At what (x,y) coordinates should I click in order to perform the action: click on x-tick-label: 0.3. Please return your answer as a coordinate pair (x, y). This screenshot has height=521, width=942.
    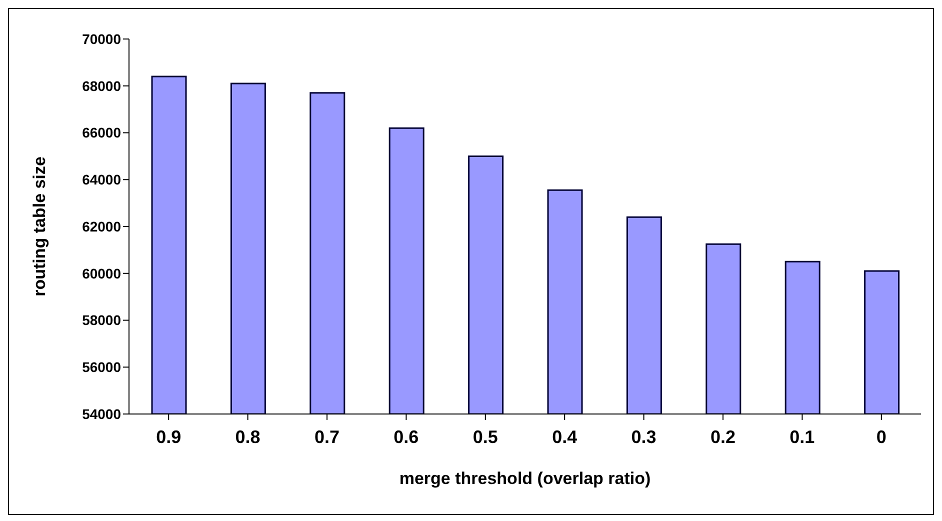
    Looking at the image, I should click on (643, 436).